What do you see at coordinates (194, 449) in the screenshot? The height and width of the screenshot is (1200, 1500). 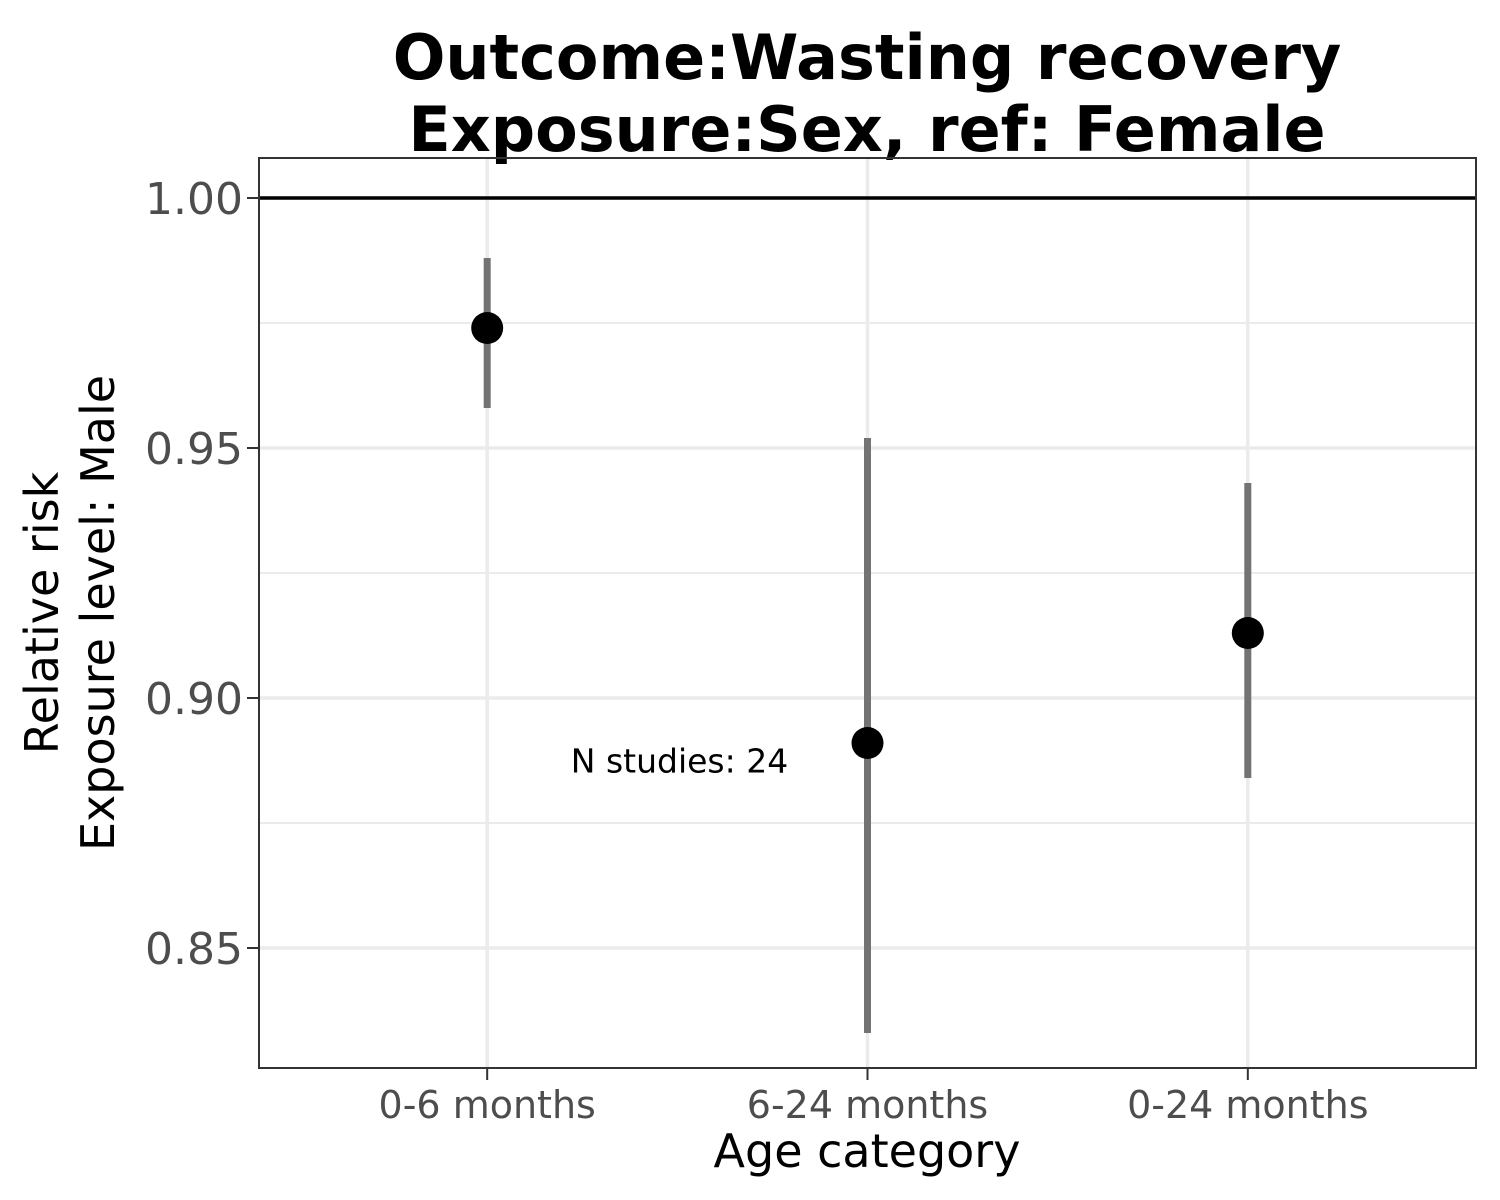 I see `y-tick-label-2: 0.95` at bounding box center [194, 449].